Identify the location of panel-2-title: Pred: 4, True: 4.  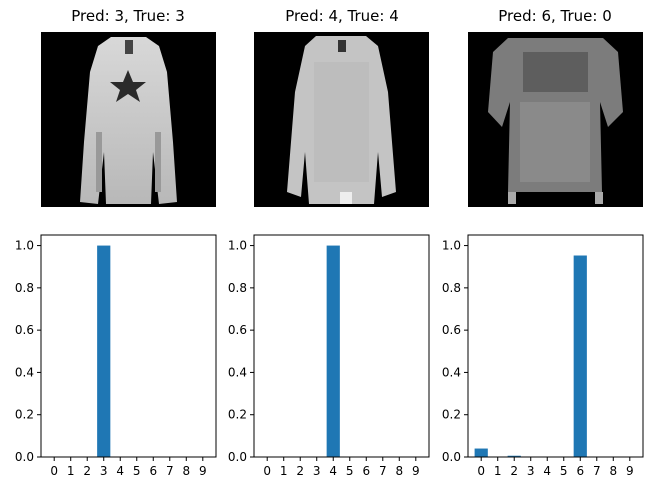
(342, 16).